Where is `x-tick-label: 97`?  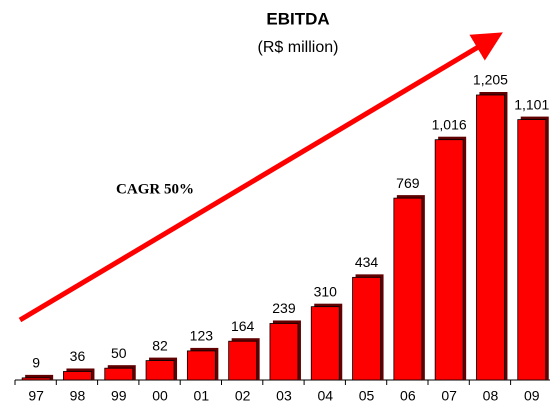
x-tick-label: 97 is located at coordinates (36, 396).